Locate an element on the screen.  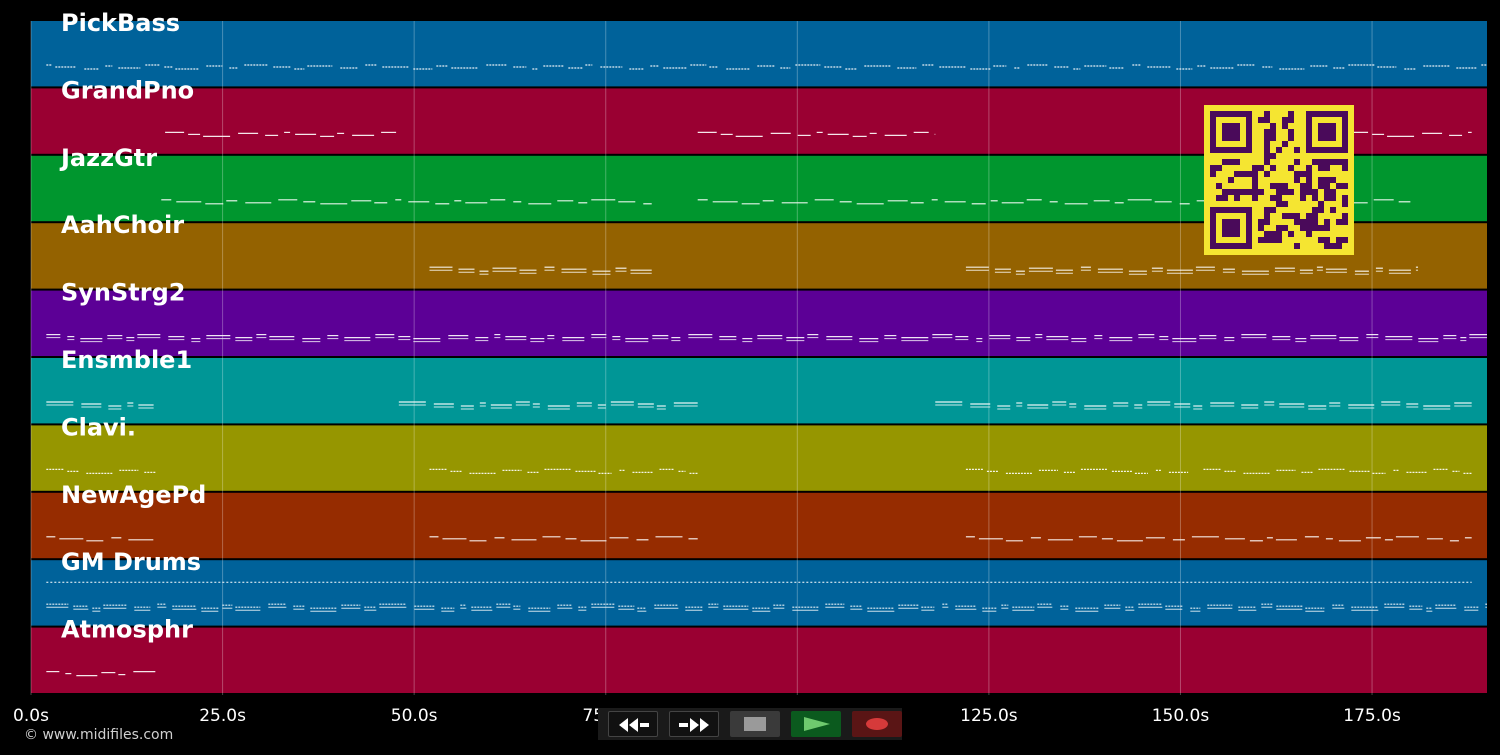
rewind-icon is located at coordinates (634, 725).